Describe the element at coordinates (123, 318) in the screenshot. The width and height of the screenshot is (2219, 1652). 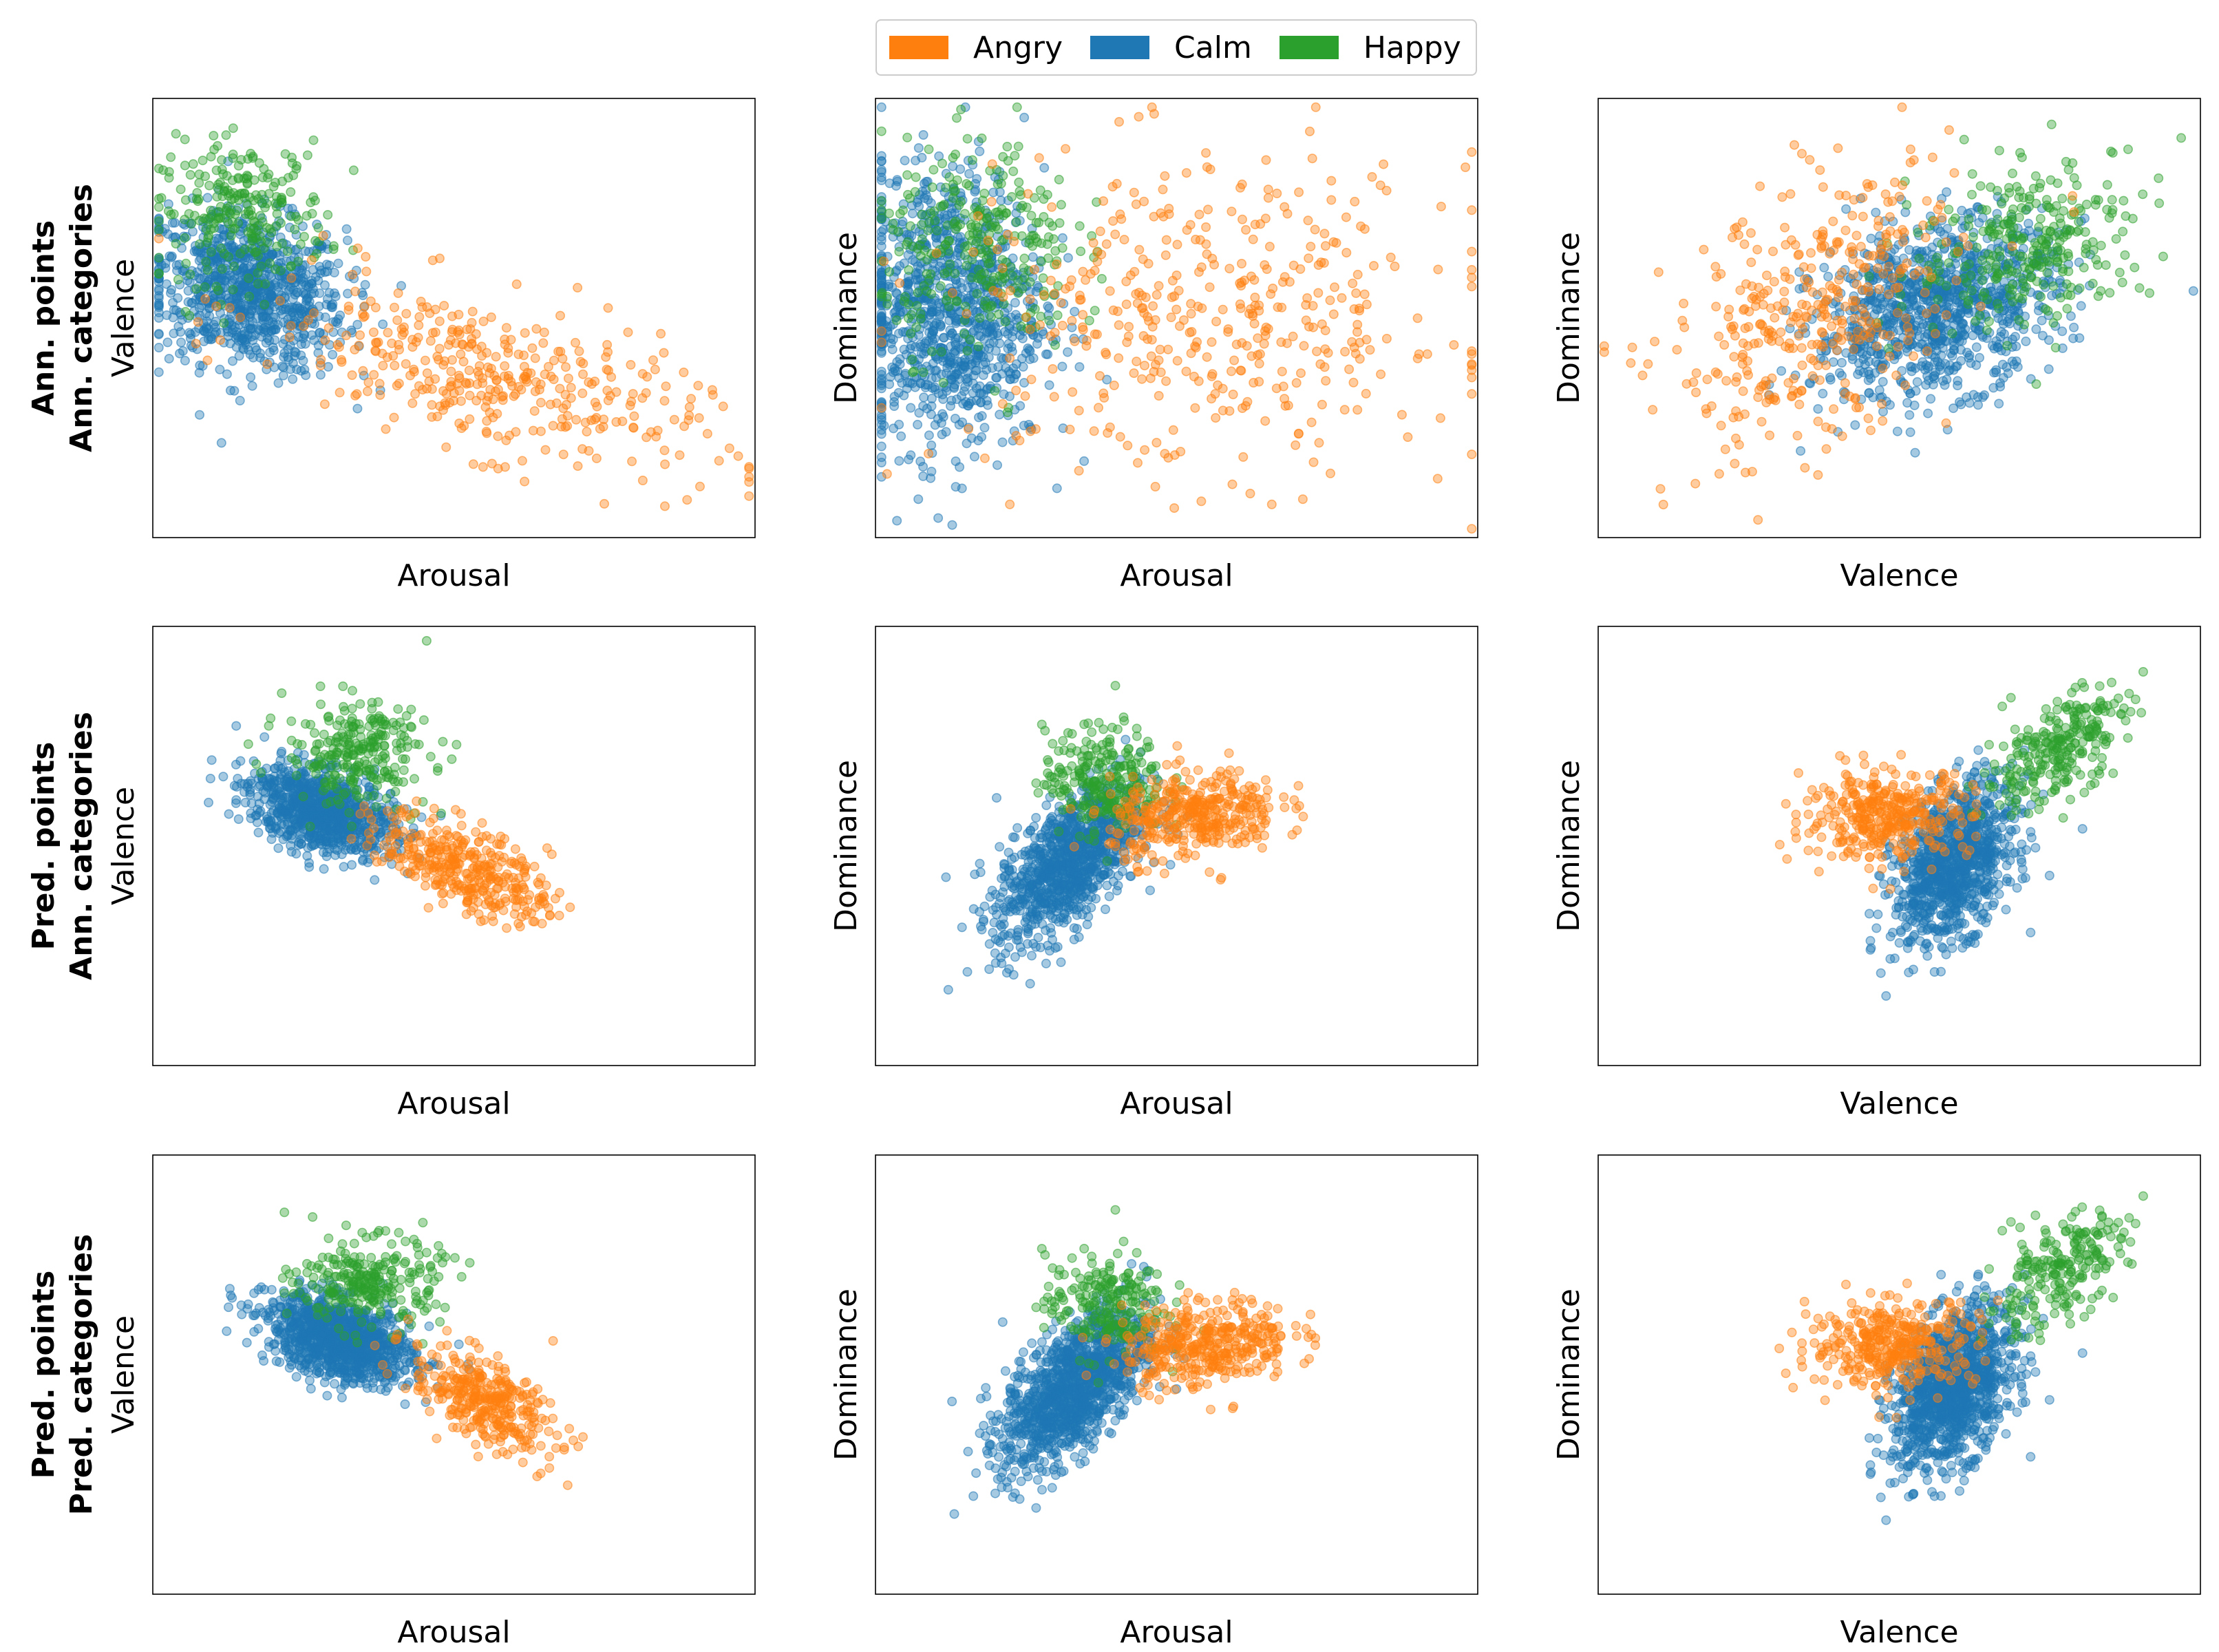
I see `y-axis-label: Valence` at that location.